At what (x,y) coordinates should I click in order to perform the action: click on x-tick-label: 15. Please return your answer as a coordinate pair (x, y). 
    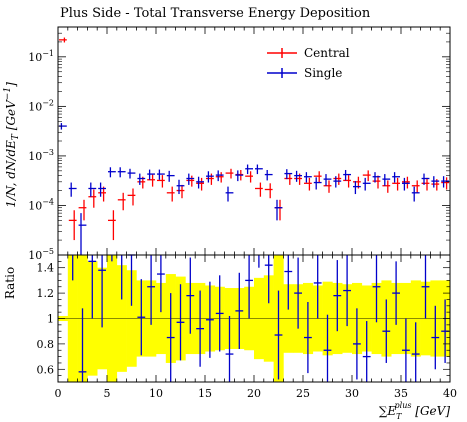
    Looking at the image, I should click on (205, 393).